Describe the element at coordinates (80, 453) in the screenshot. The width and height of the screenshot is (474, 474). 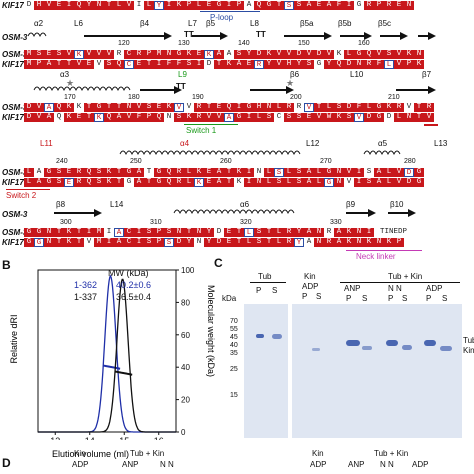
I see `d-kin: Kin` at that location.